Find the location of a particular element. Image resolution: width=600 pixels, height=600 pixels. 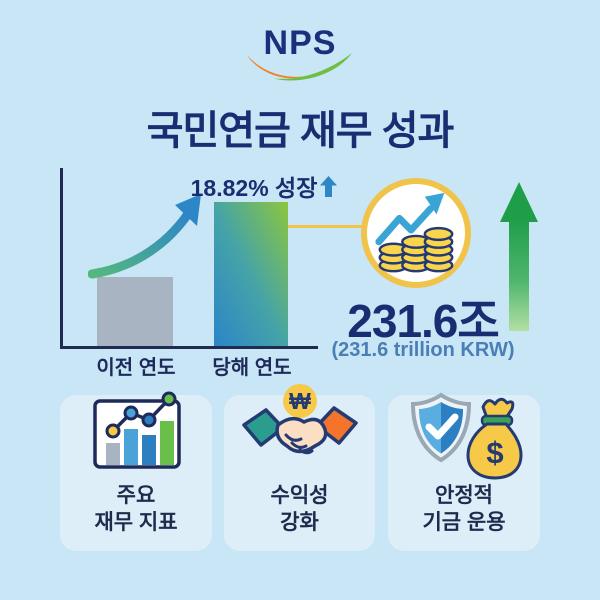

chart-y-axis is located at coordinates (61, 258).